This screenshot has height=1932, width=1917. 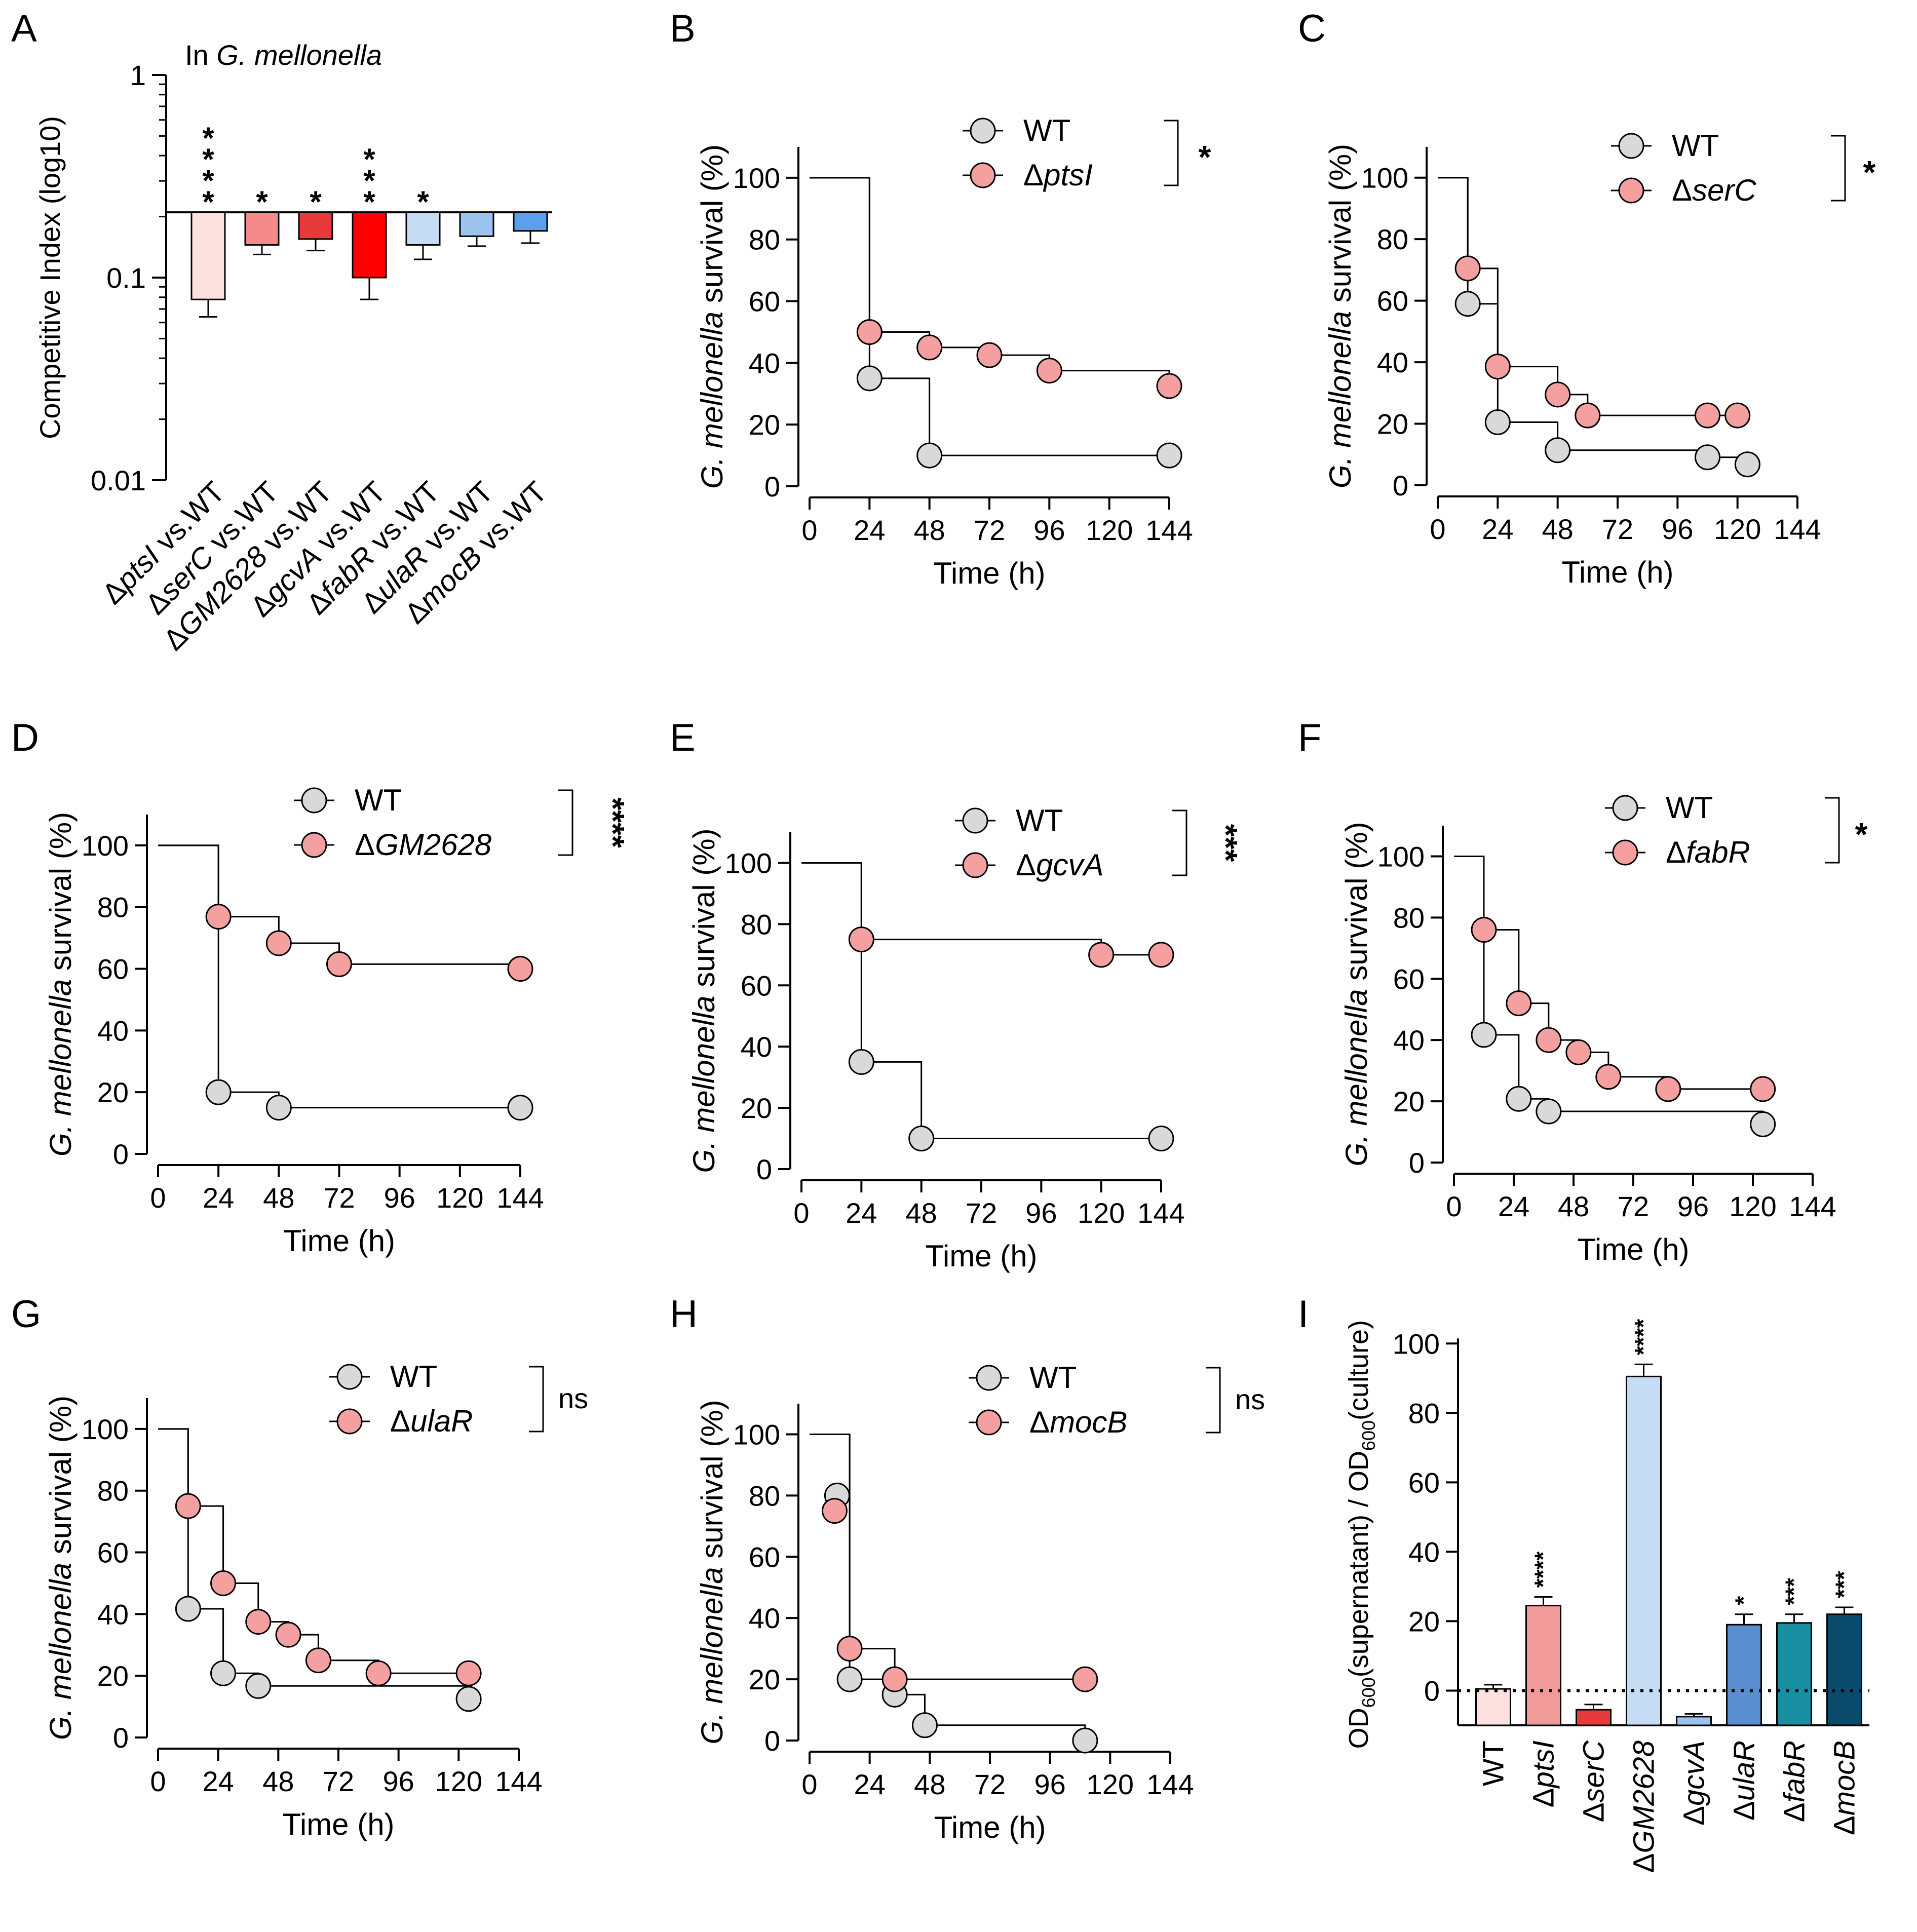 What do you see at coordinates (138, 75) in the screenshot?
I see `y-tick-label: 1` at bounding box center [138, 75].